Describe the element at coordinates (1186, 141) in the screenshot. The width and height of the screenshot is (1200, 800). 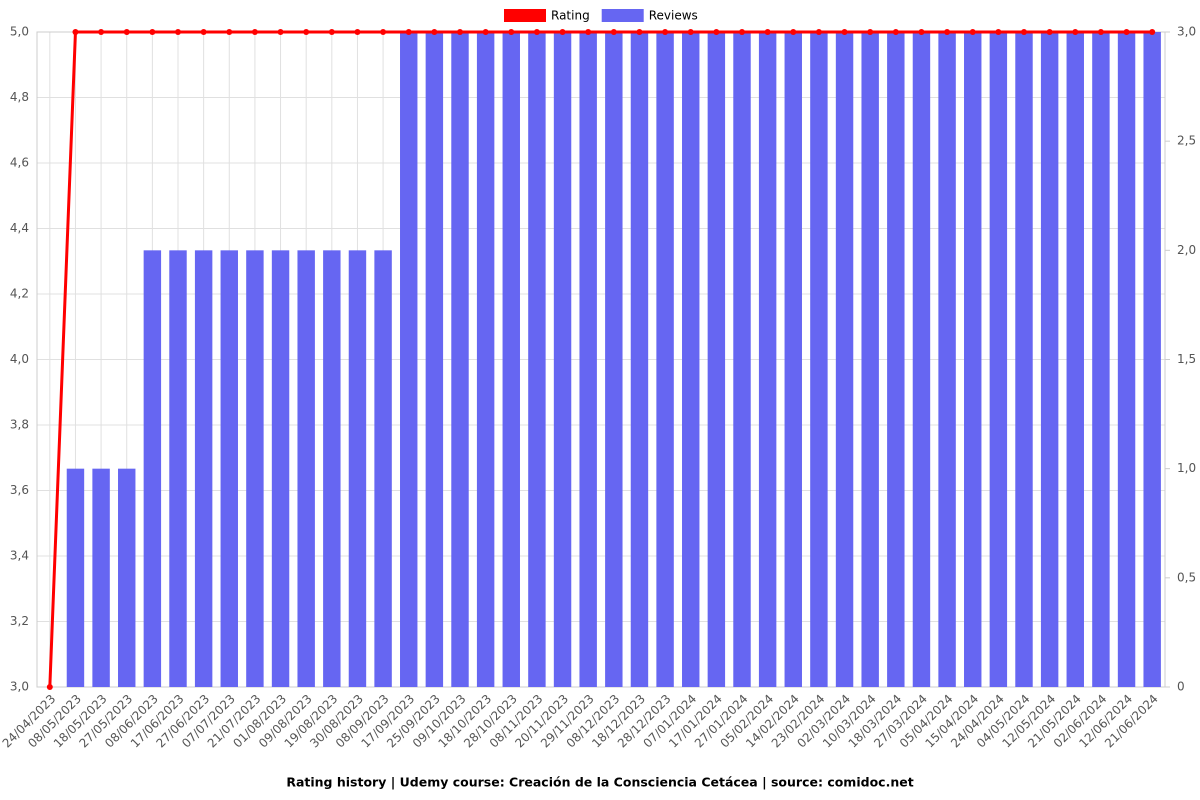
I see `y2-tick-label: 2,5` at that location.